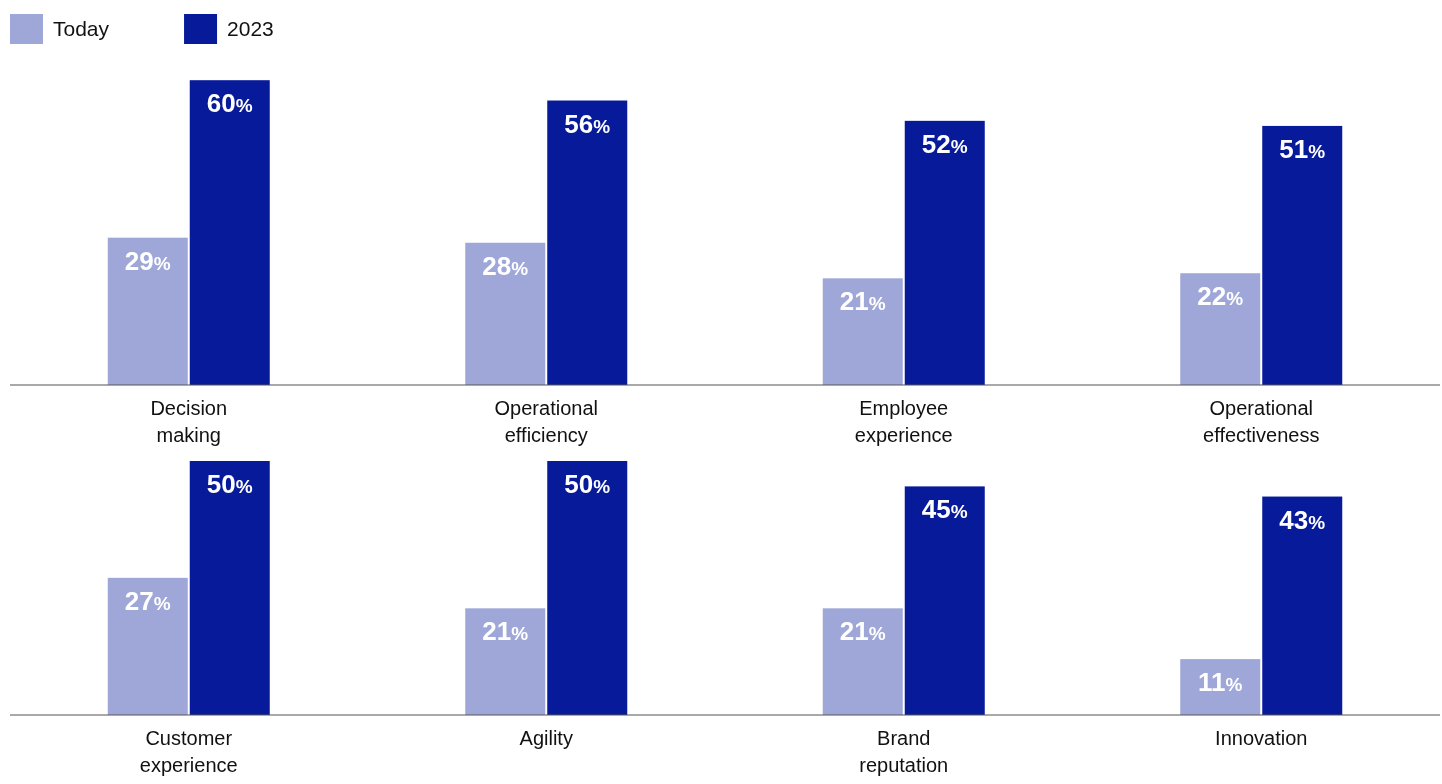 The height and width of the screenshot is (784, 1442). What do you see at coordinates (587, 123) in the screenshot?
I see `data-label: 56%` at bounding box center [587, 123].